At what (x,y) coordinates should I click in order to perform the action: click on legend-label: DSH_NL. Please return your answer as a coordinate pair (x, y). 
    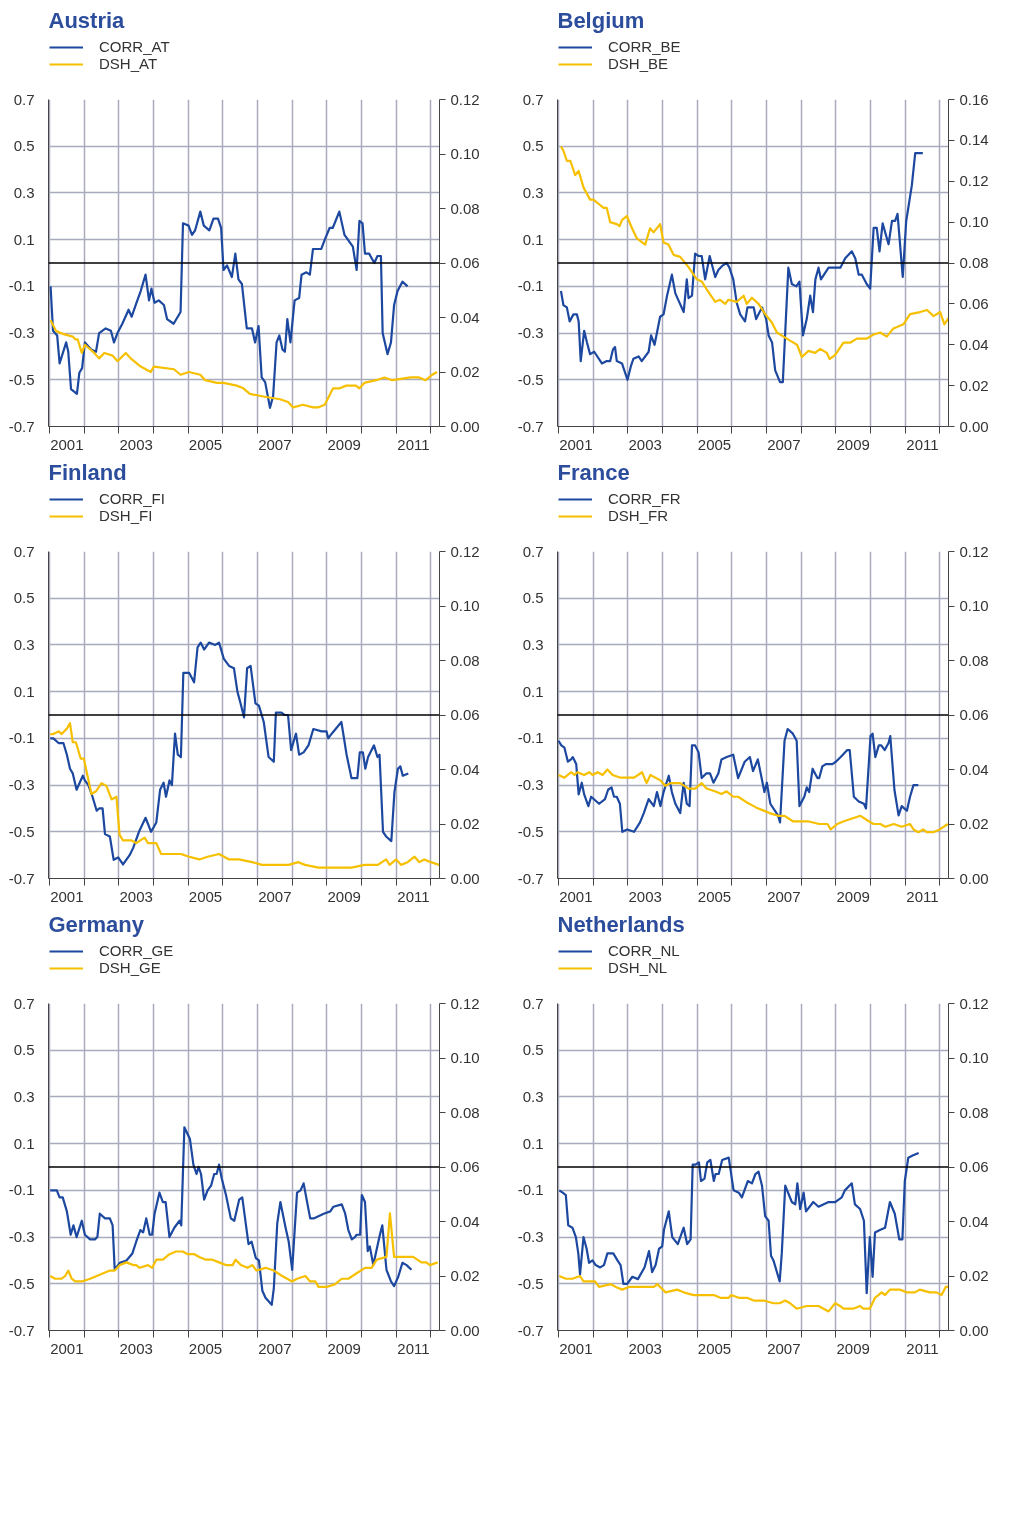
    Looking at the image, I should click on (638, 967).